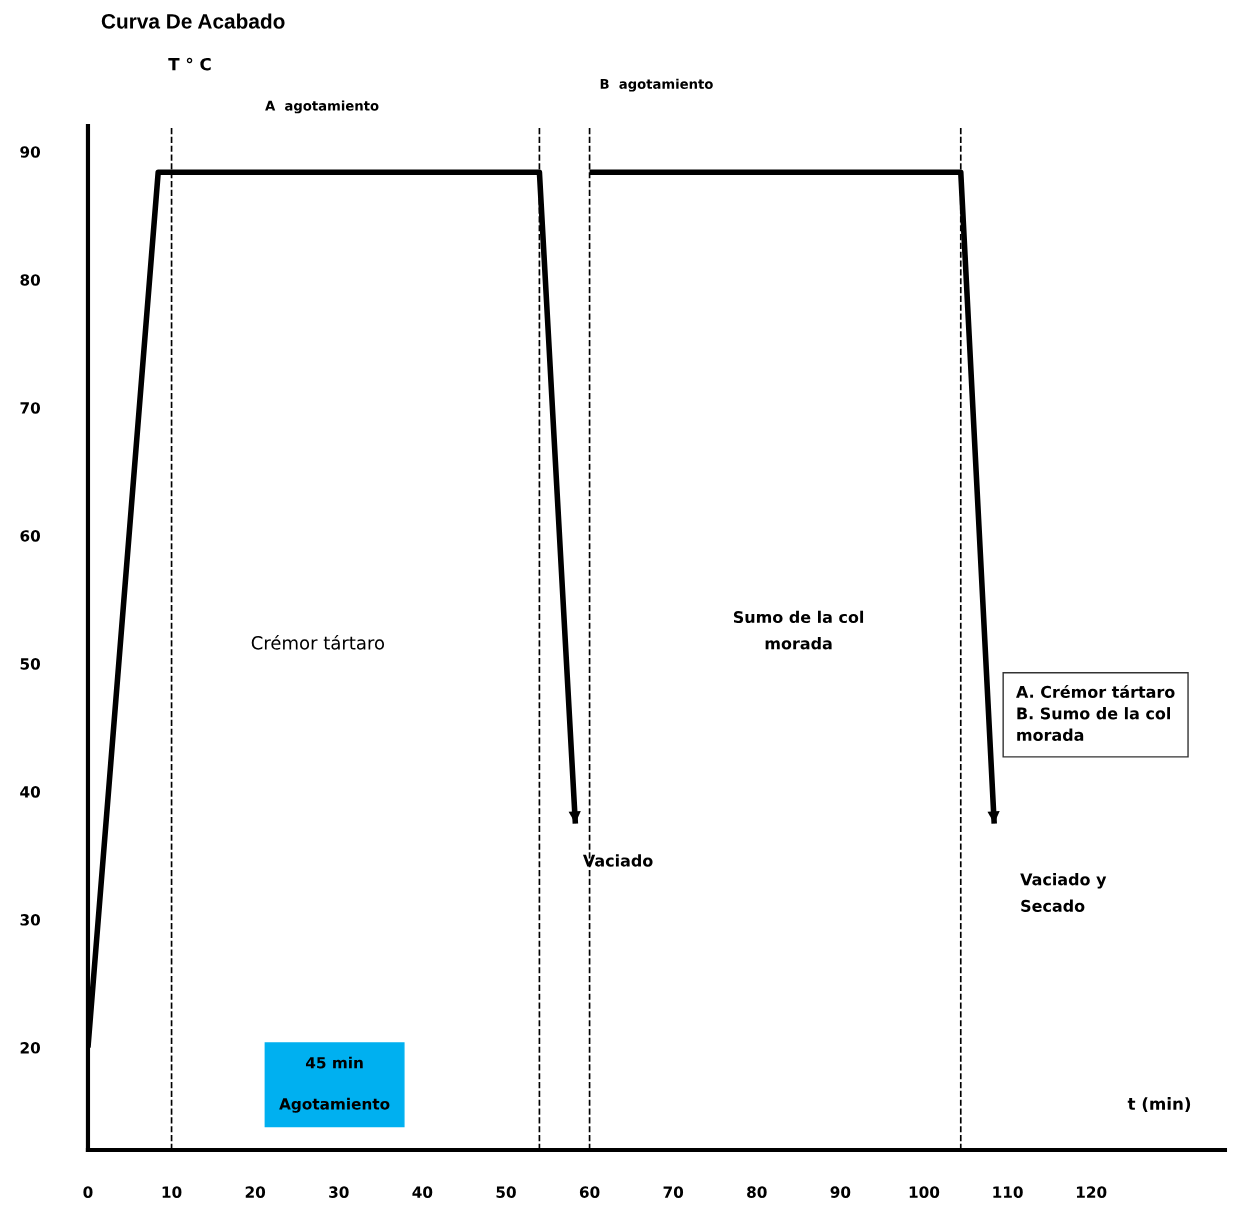 This screenshot has height=1216, width=1246. I want to click on x-tick-label: 0, so click(88, 1192).